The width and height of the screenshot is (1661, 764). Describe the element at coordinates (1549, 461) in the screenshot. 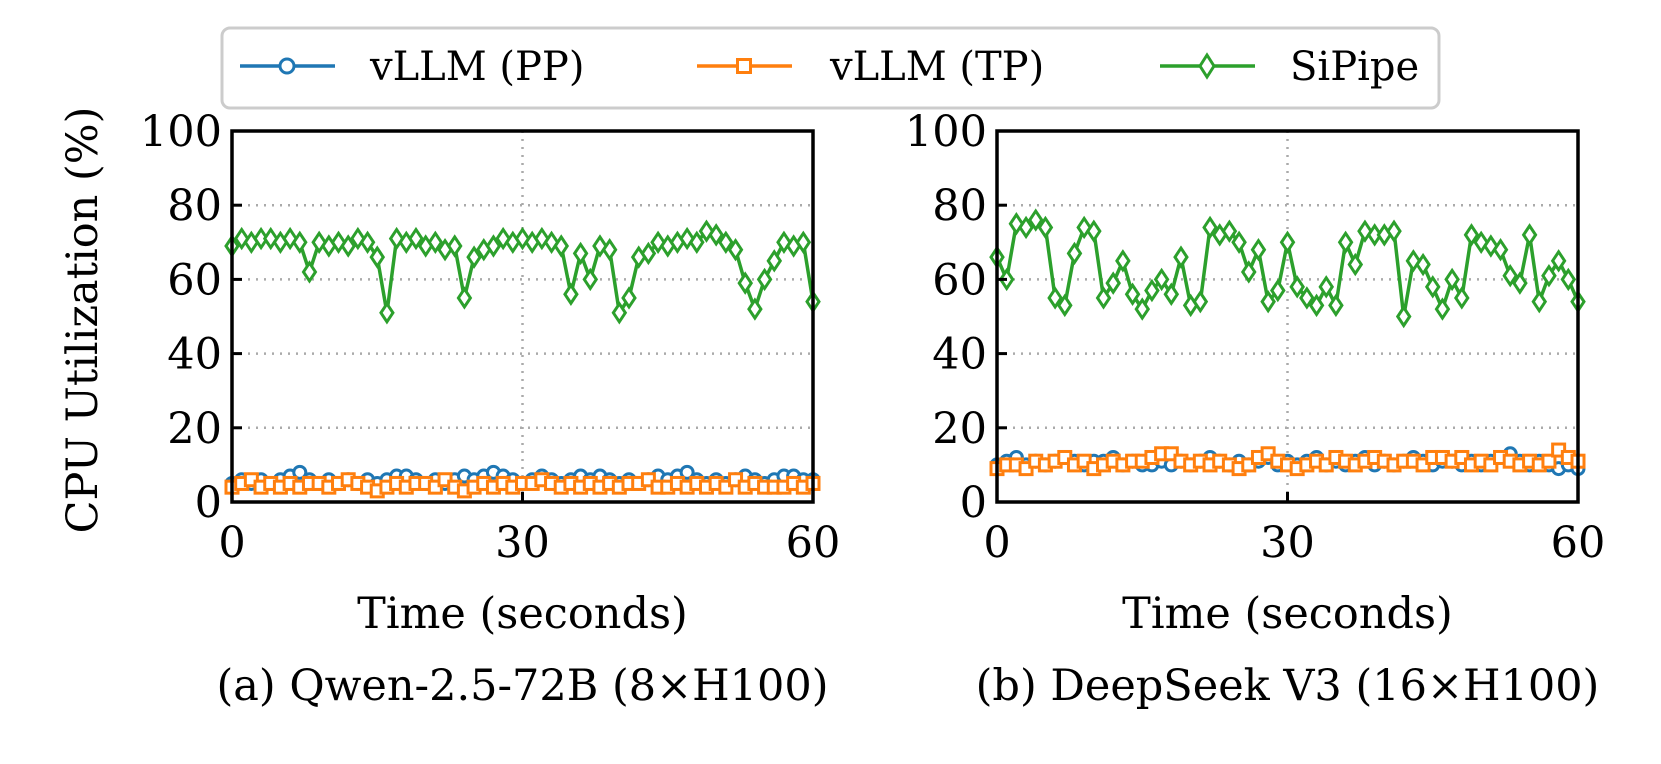

I see `data-point-vllm-tp` at that location.